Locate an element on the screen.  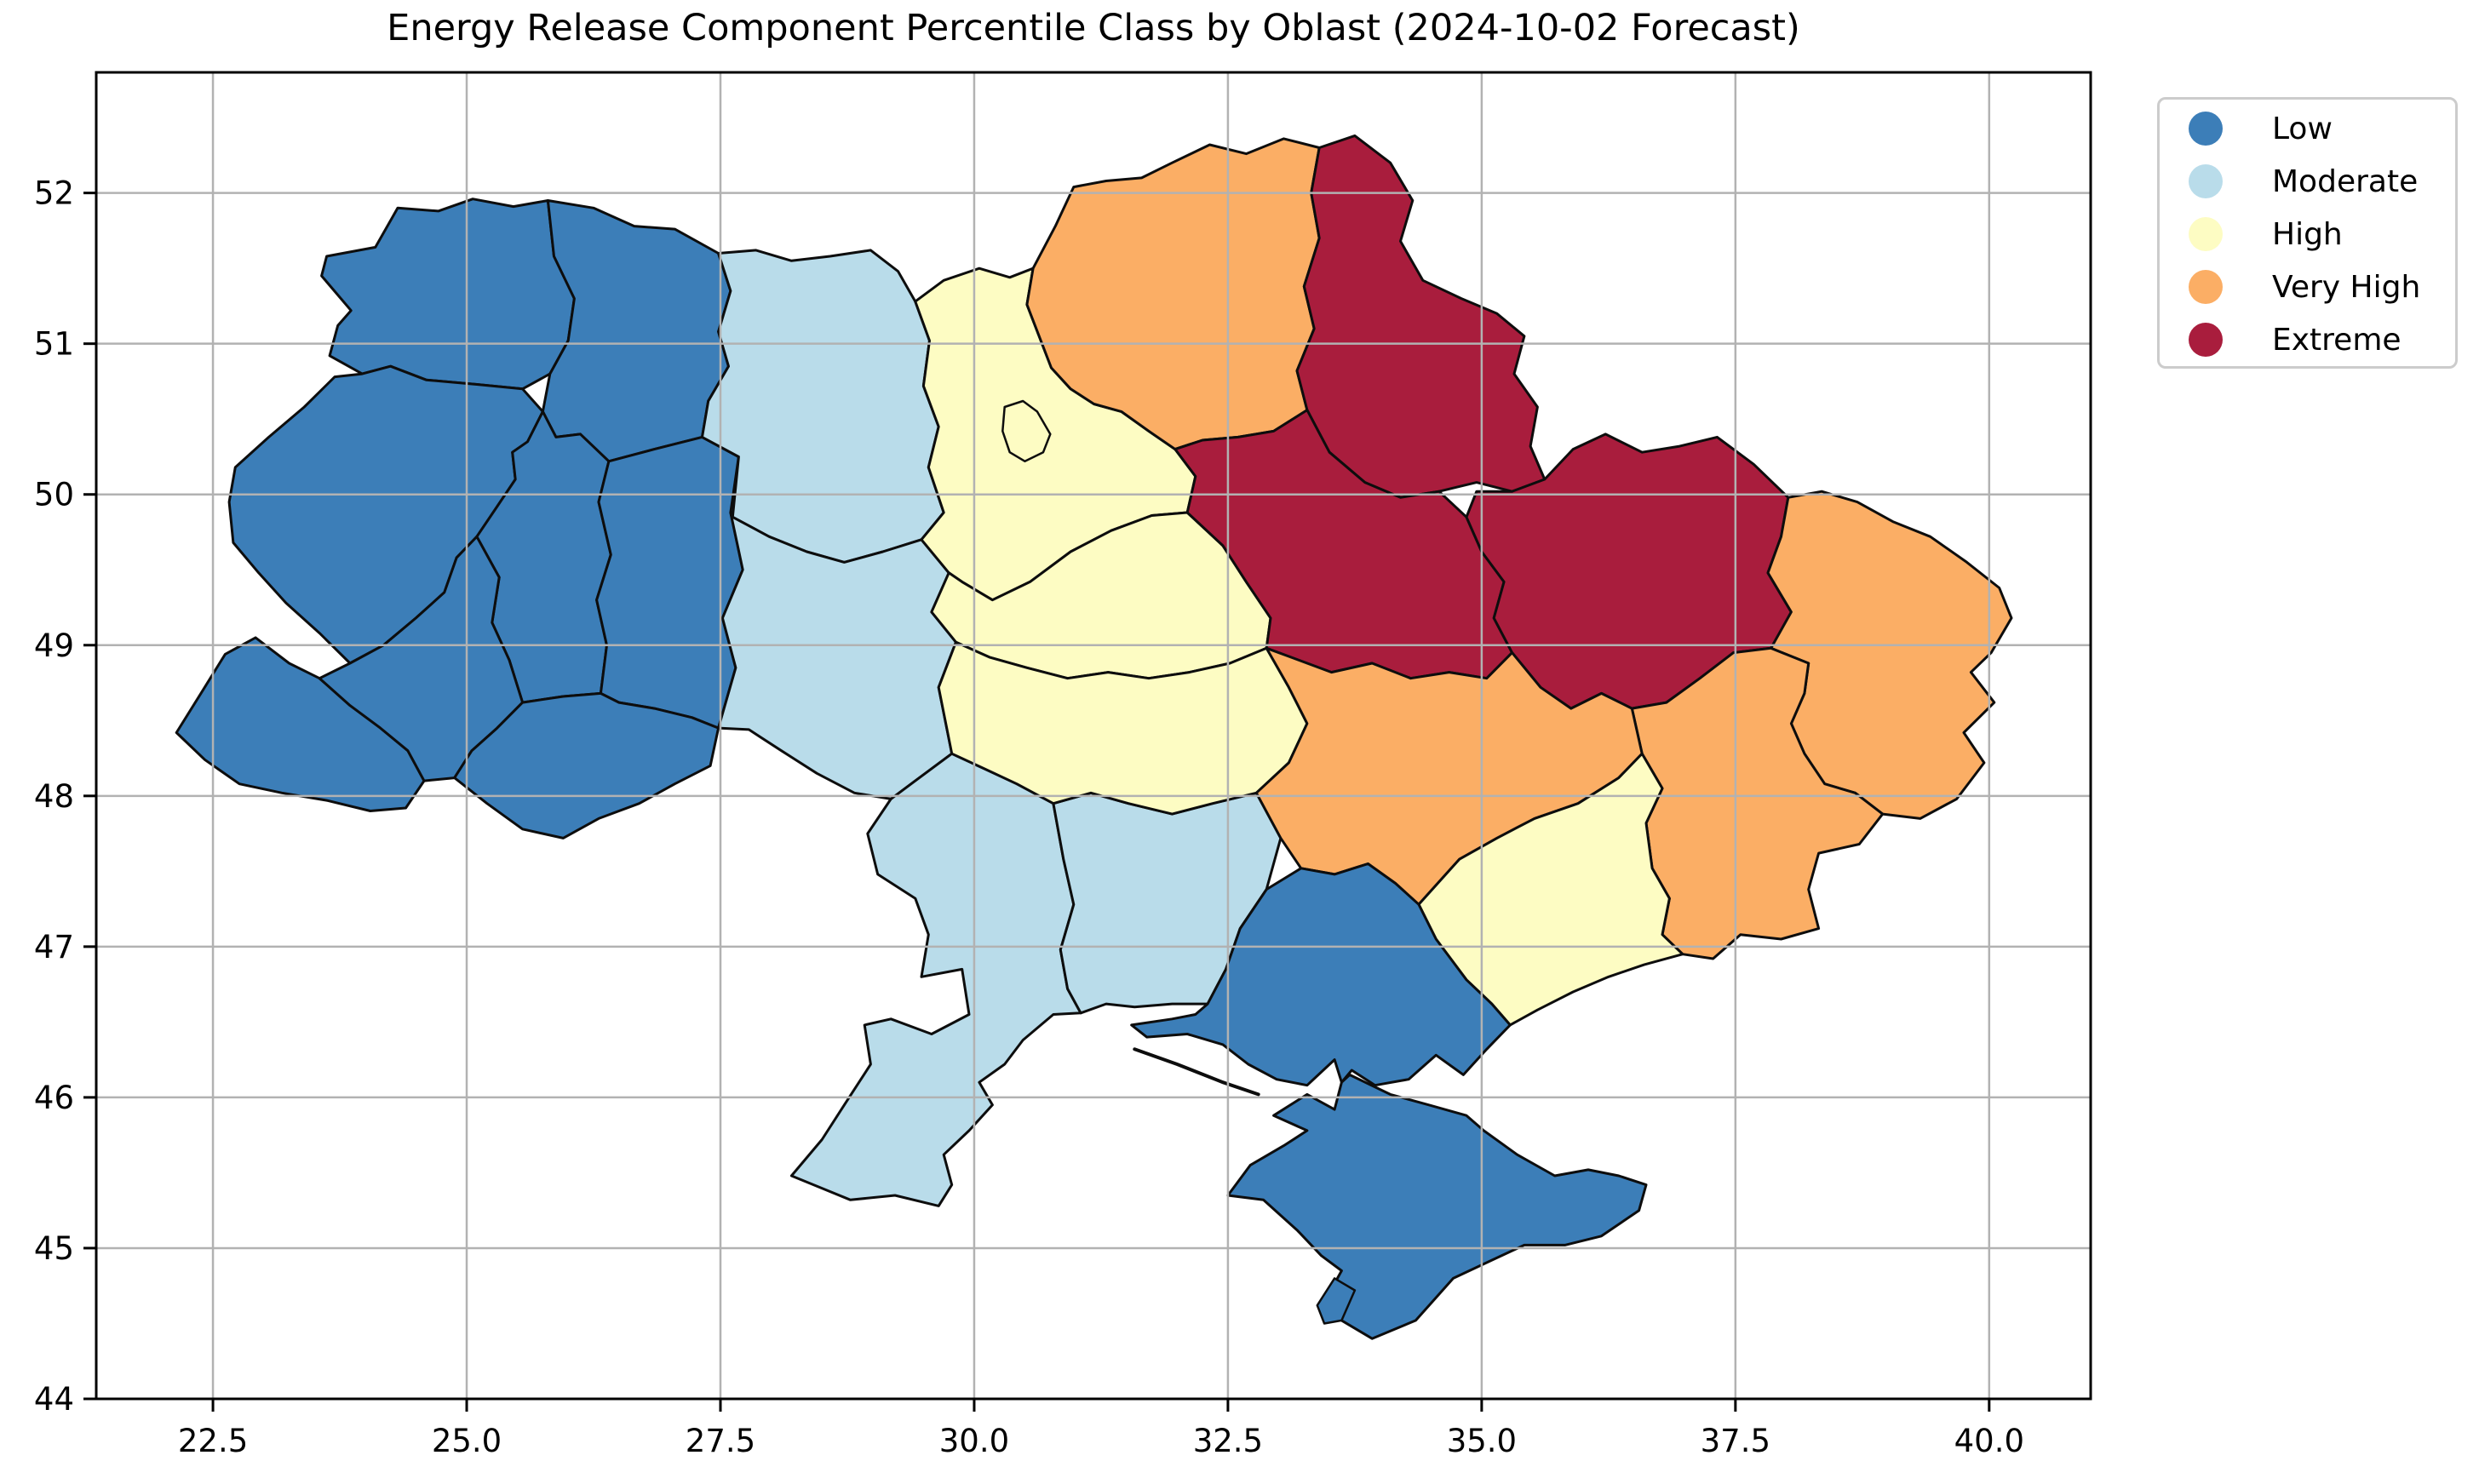
legend-item-high: High is located at coordinates (2307, 234).